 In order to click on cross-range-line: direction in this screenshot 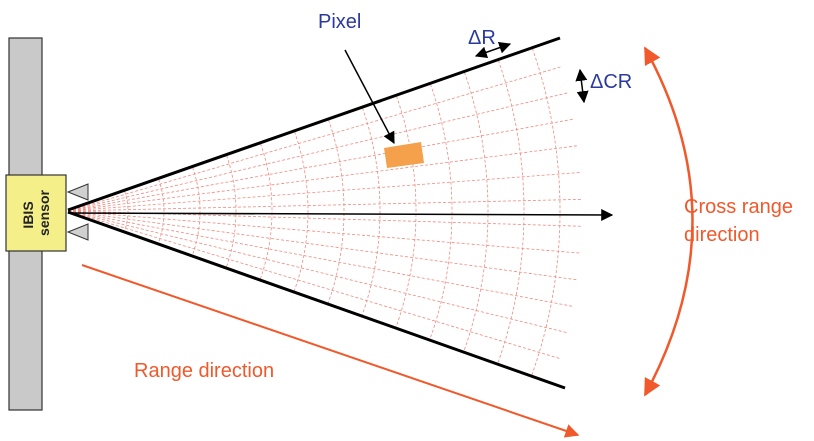, I will do `click(722, 235)`.